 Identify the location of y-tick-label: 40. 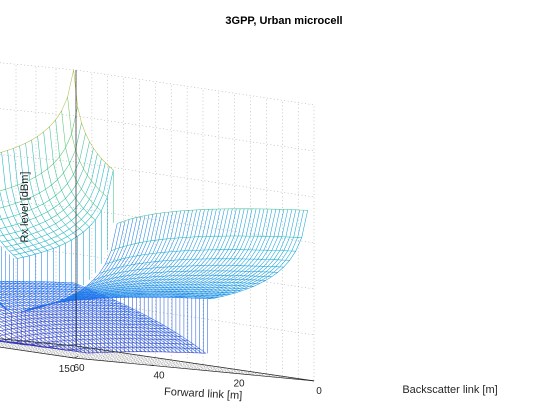
(159, 376).